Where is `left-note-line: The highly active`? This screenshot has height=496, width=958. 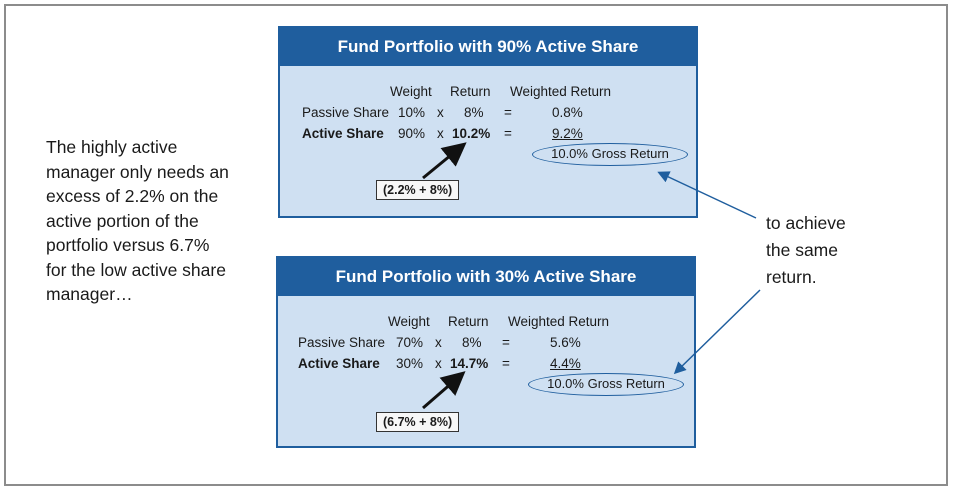
left-note-line: The highly active is located at coordinates (112, 147).